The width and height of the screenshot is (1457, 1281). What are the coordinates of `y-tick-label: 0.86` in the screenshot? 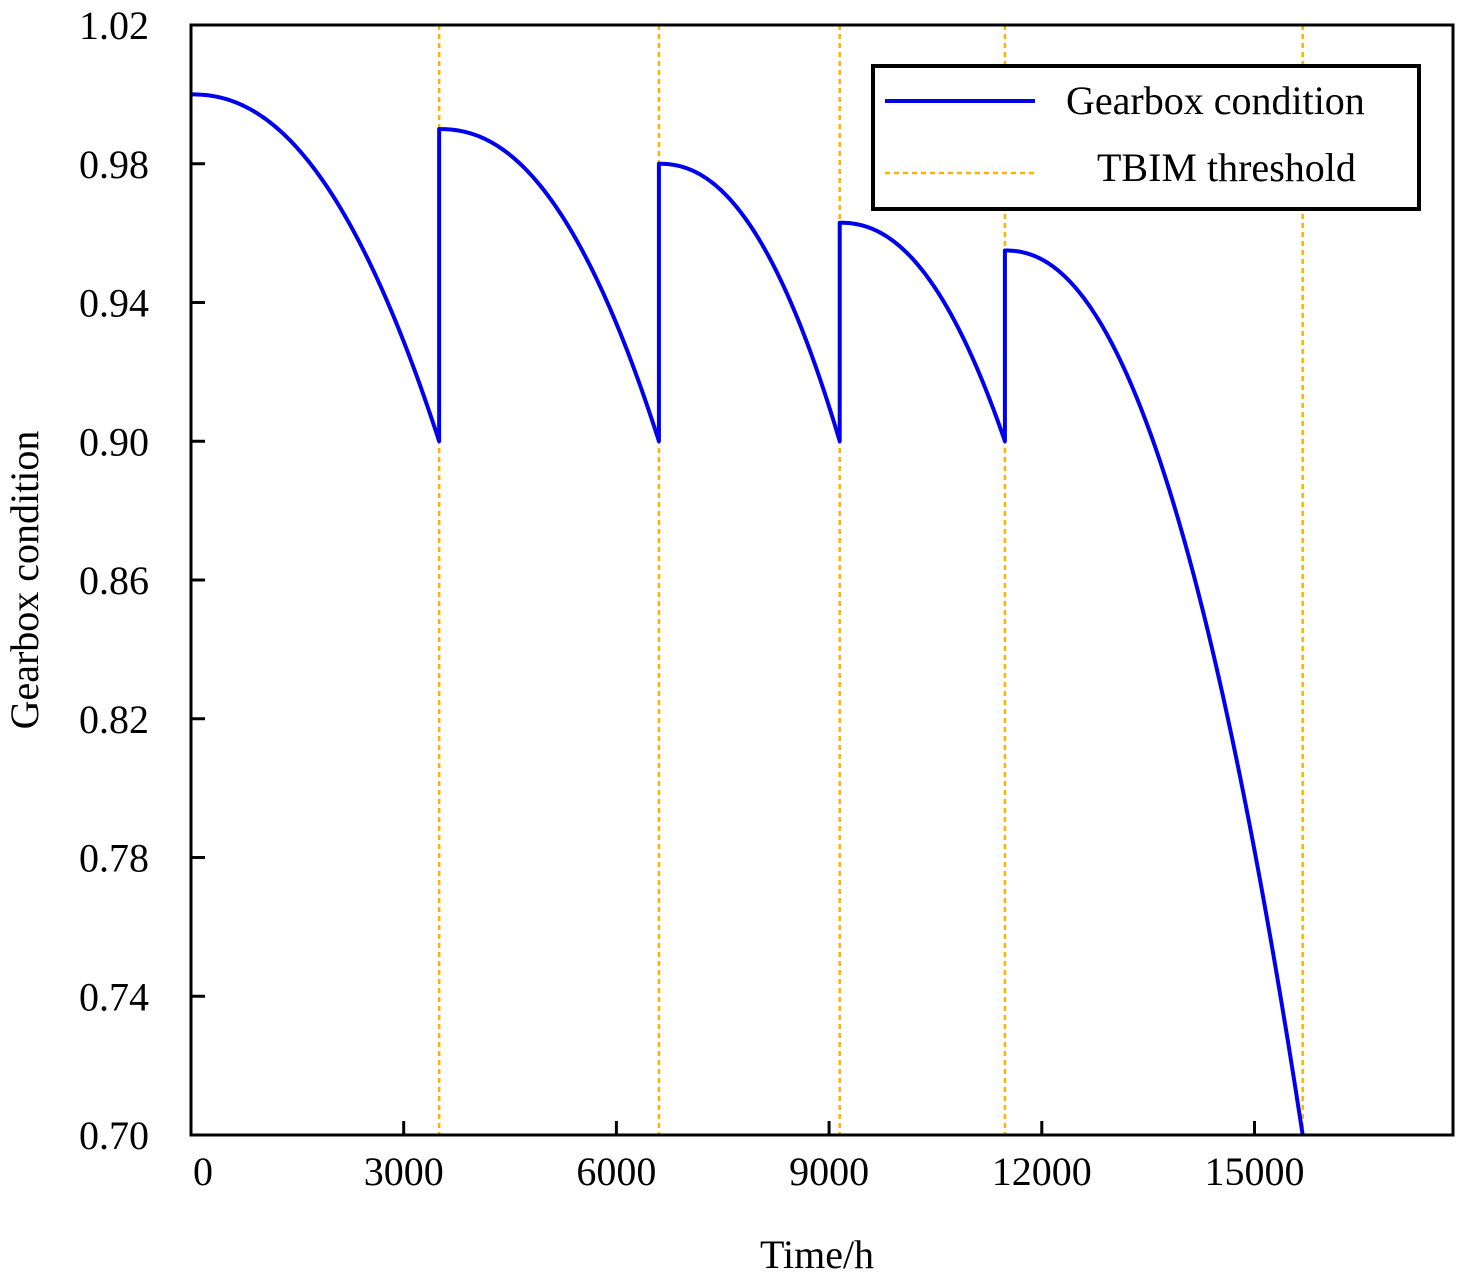 It's located at (114, 580).